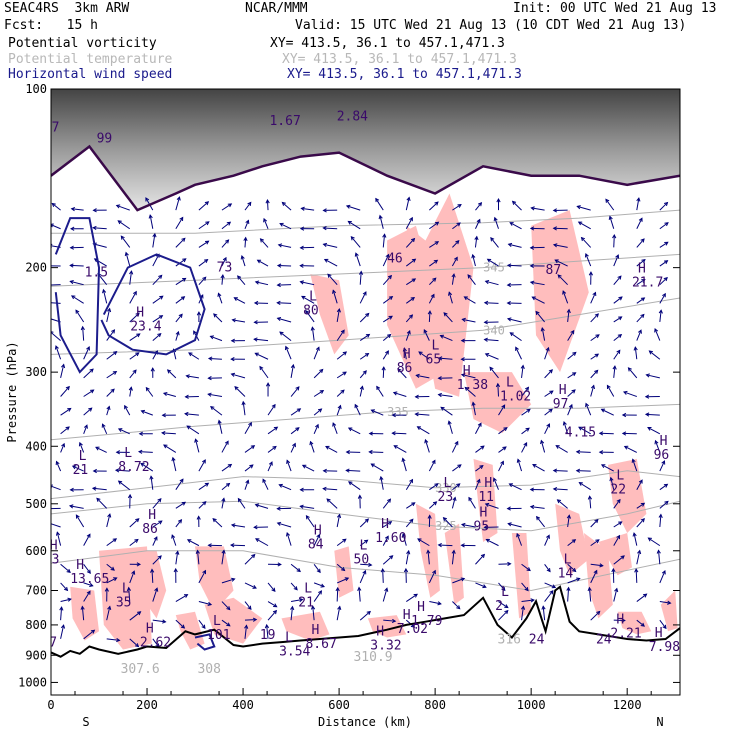 This screenshot has height=740, width=740. I want to click on extrema-value: 86, so click(150, 529).